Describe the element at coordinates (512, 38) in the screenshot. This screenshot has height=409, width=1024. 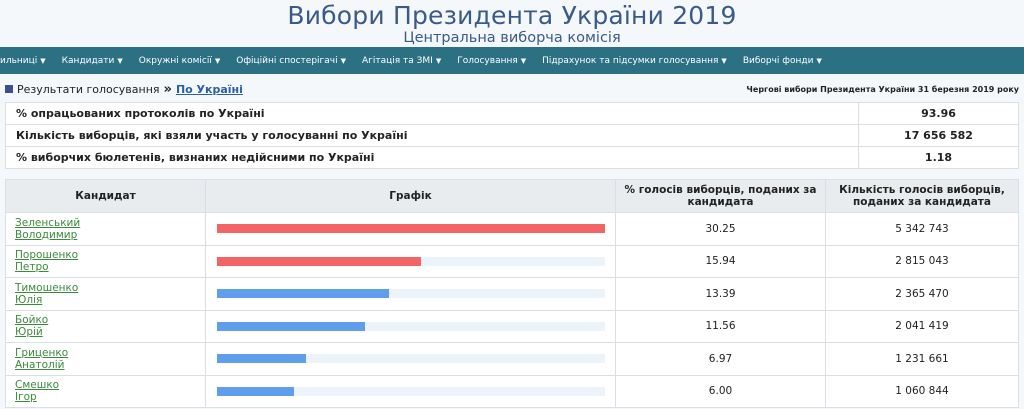
I see `page-subtitle: Центральна виборча комісія` at that location.